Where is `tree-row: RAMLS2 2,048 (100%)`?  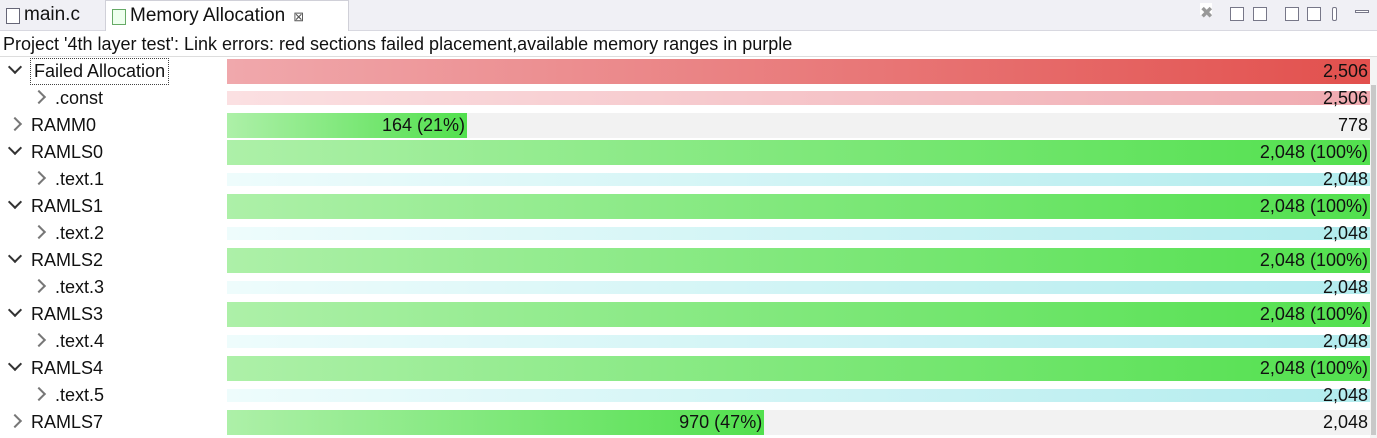 tree-row: RAMLS2 2,048 (100%) is located at coordinates (685, 260).